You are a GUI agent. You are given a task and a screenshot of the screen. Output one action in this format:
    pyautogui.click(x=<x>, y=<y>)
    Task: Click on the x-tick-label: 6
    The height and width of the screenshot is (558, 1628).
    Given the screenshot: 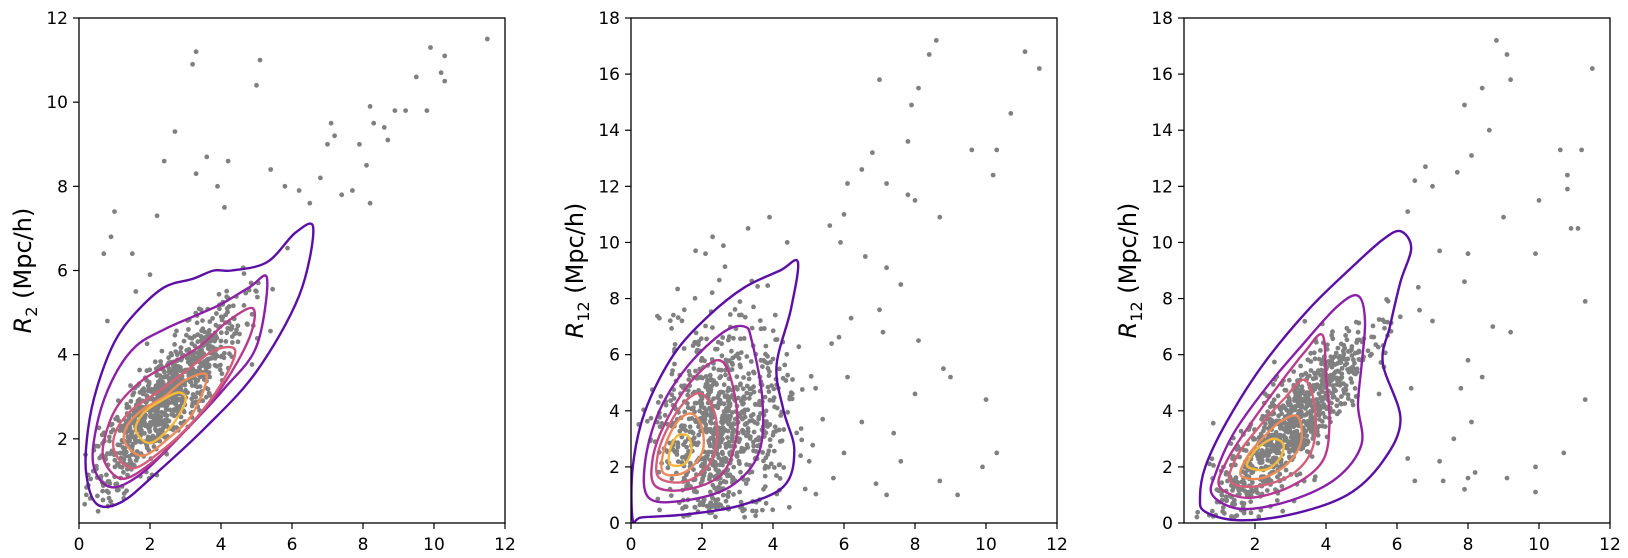 What is the action you would take?
    pyautogui.click(x=1397, y=545)
    